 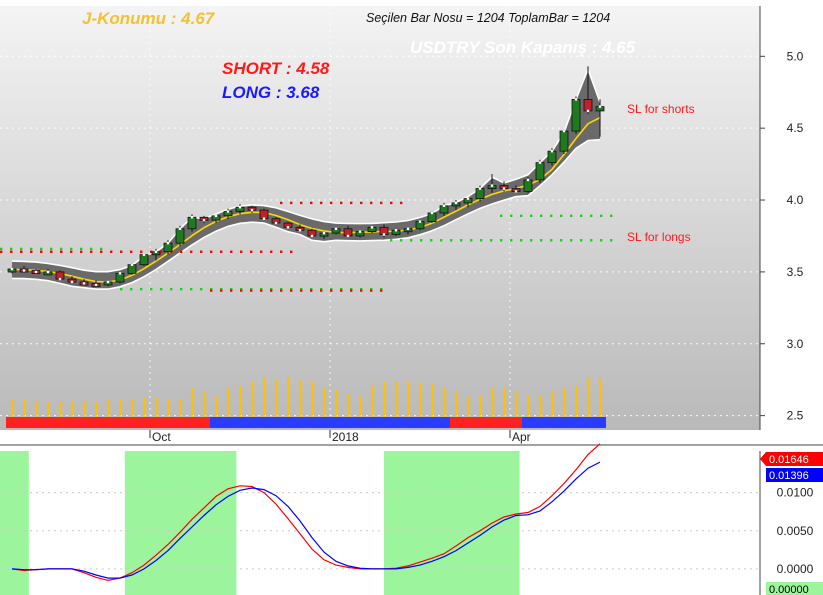 What do you see at coordinates (795, 569) in the screenshot?
I see `oscillator-tick-label: 0.0000` at bounding box center [795, 569].